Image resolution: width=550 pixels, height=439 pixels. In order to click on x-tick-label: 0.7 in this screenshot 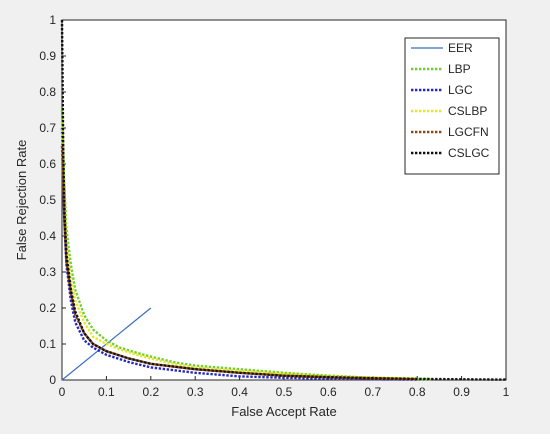, I will do `click(372, 392)`.